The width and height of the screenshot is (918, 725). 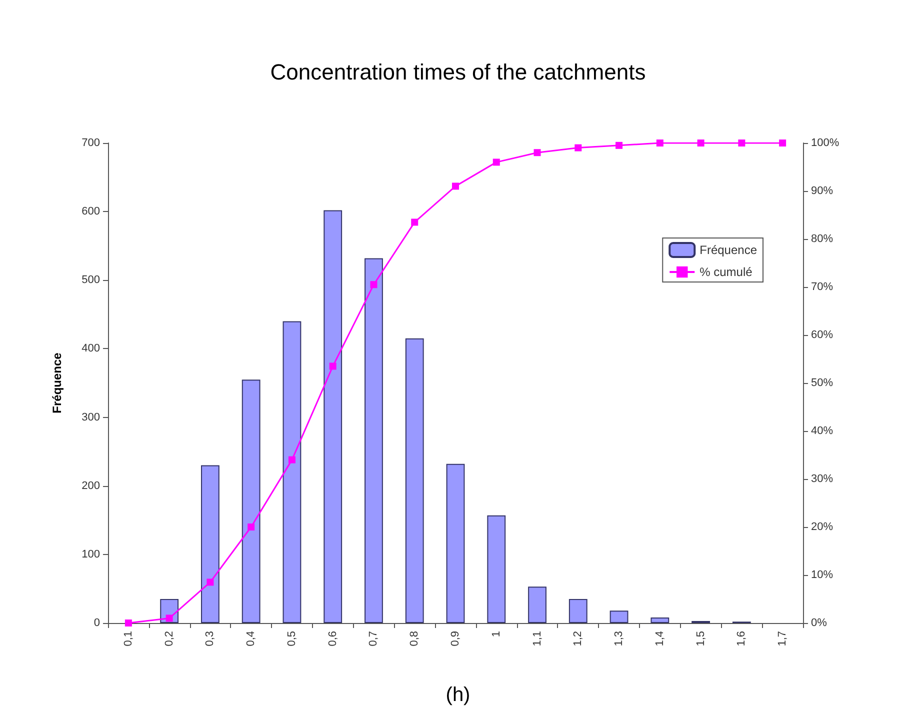 What do you see at coordinates (578, 638) in the screenshot?
I see `x-tick-label: 1,2` at bounding box center [578, 638].